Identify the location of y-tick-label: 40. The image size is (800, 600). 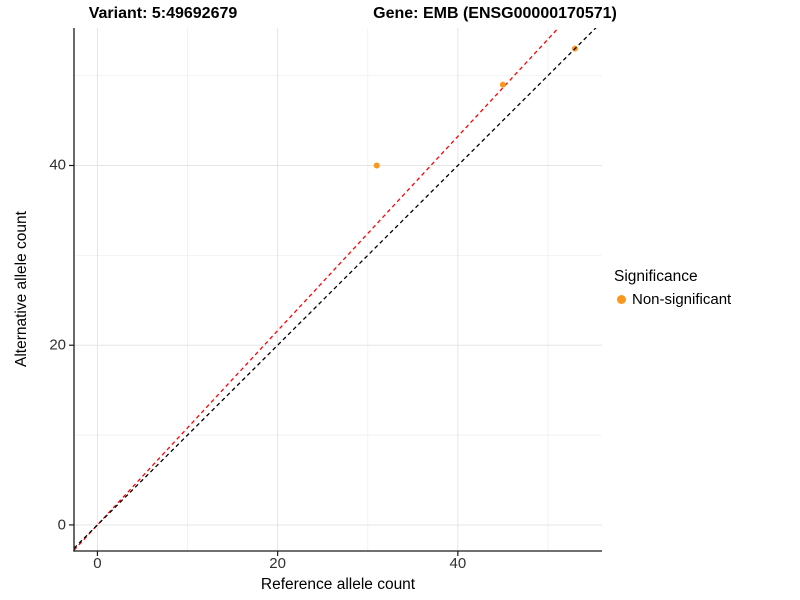
(57, 165).